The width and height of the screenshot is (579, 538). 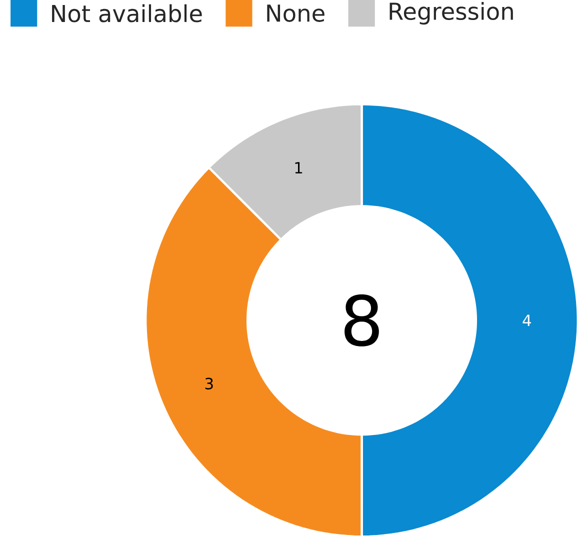 I want to click on legend-label: None, so click(x=295, y=13).